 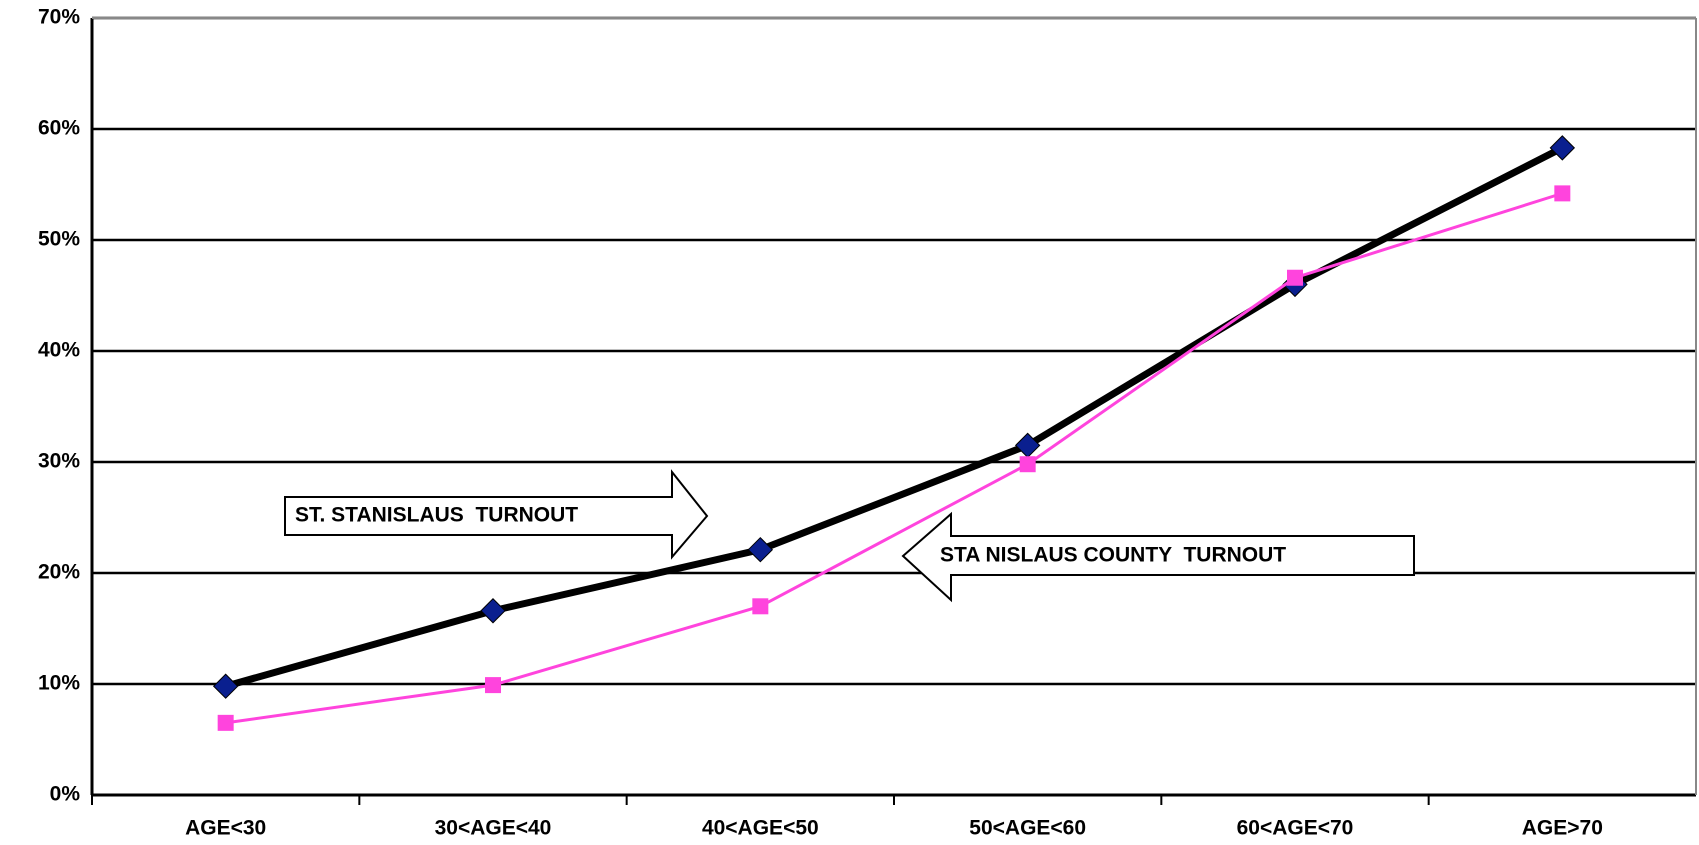 What do you see at coordinates (59, 683) in the screenshot?
I see `y-tick-label: 10%` at bounding box center [59, 683].